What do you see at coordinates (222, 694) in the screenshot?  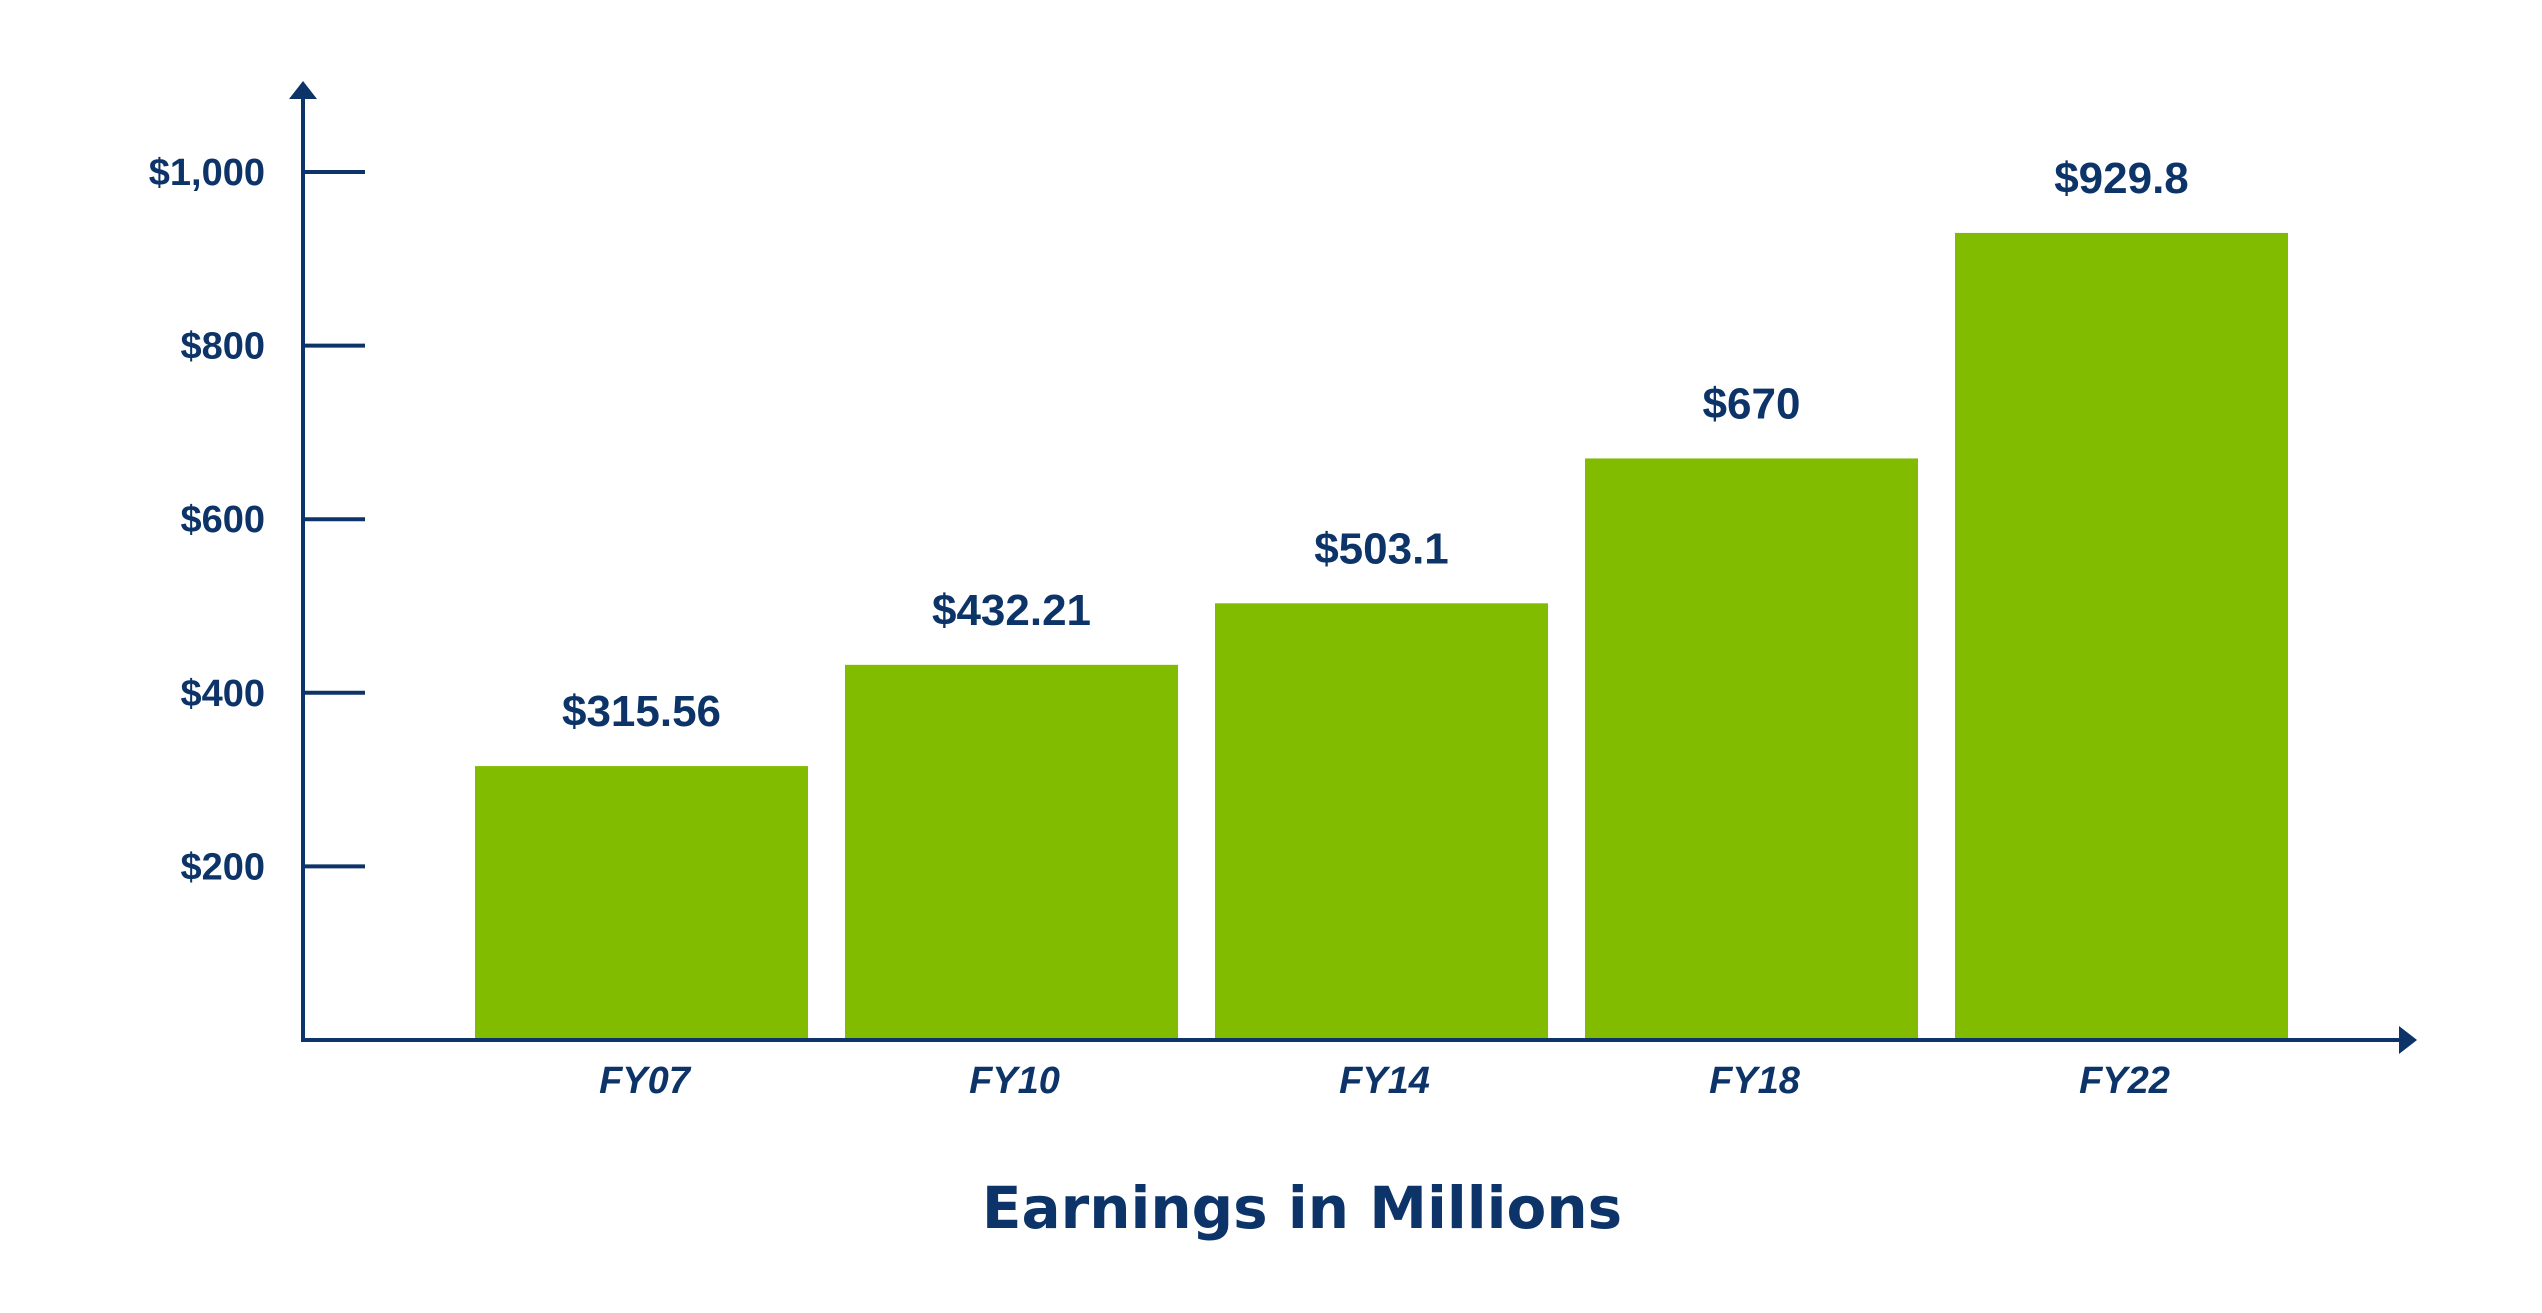 I see `y-tick-label: $400` at bounding box center [222, 694].